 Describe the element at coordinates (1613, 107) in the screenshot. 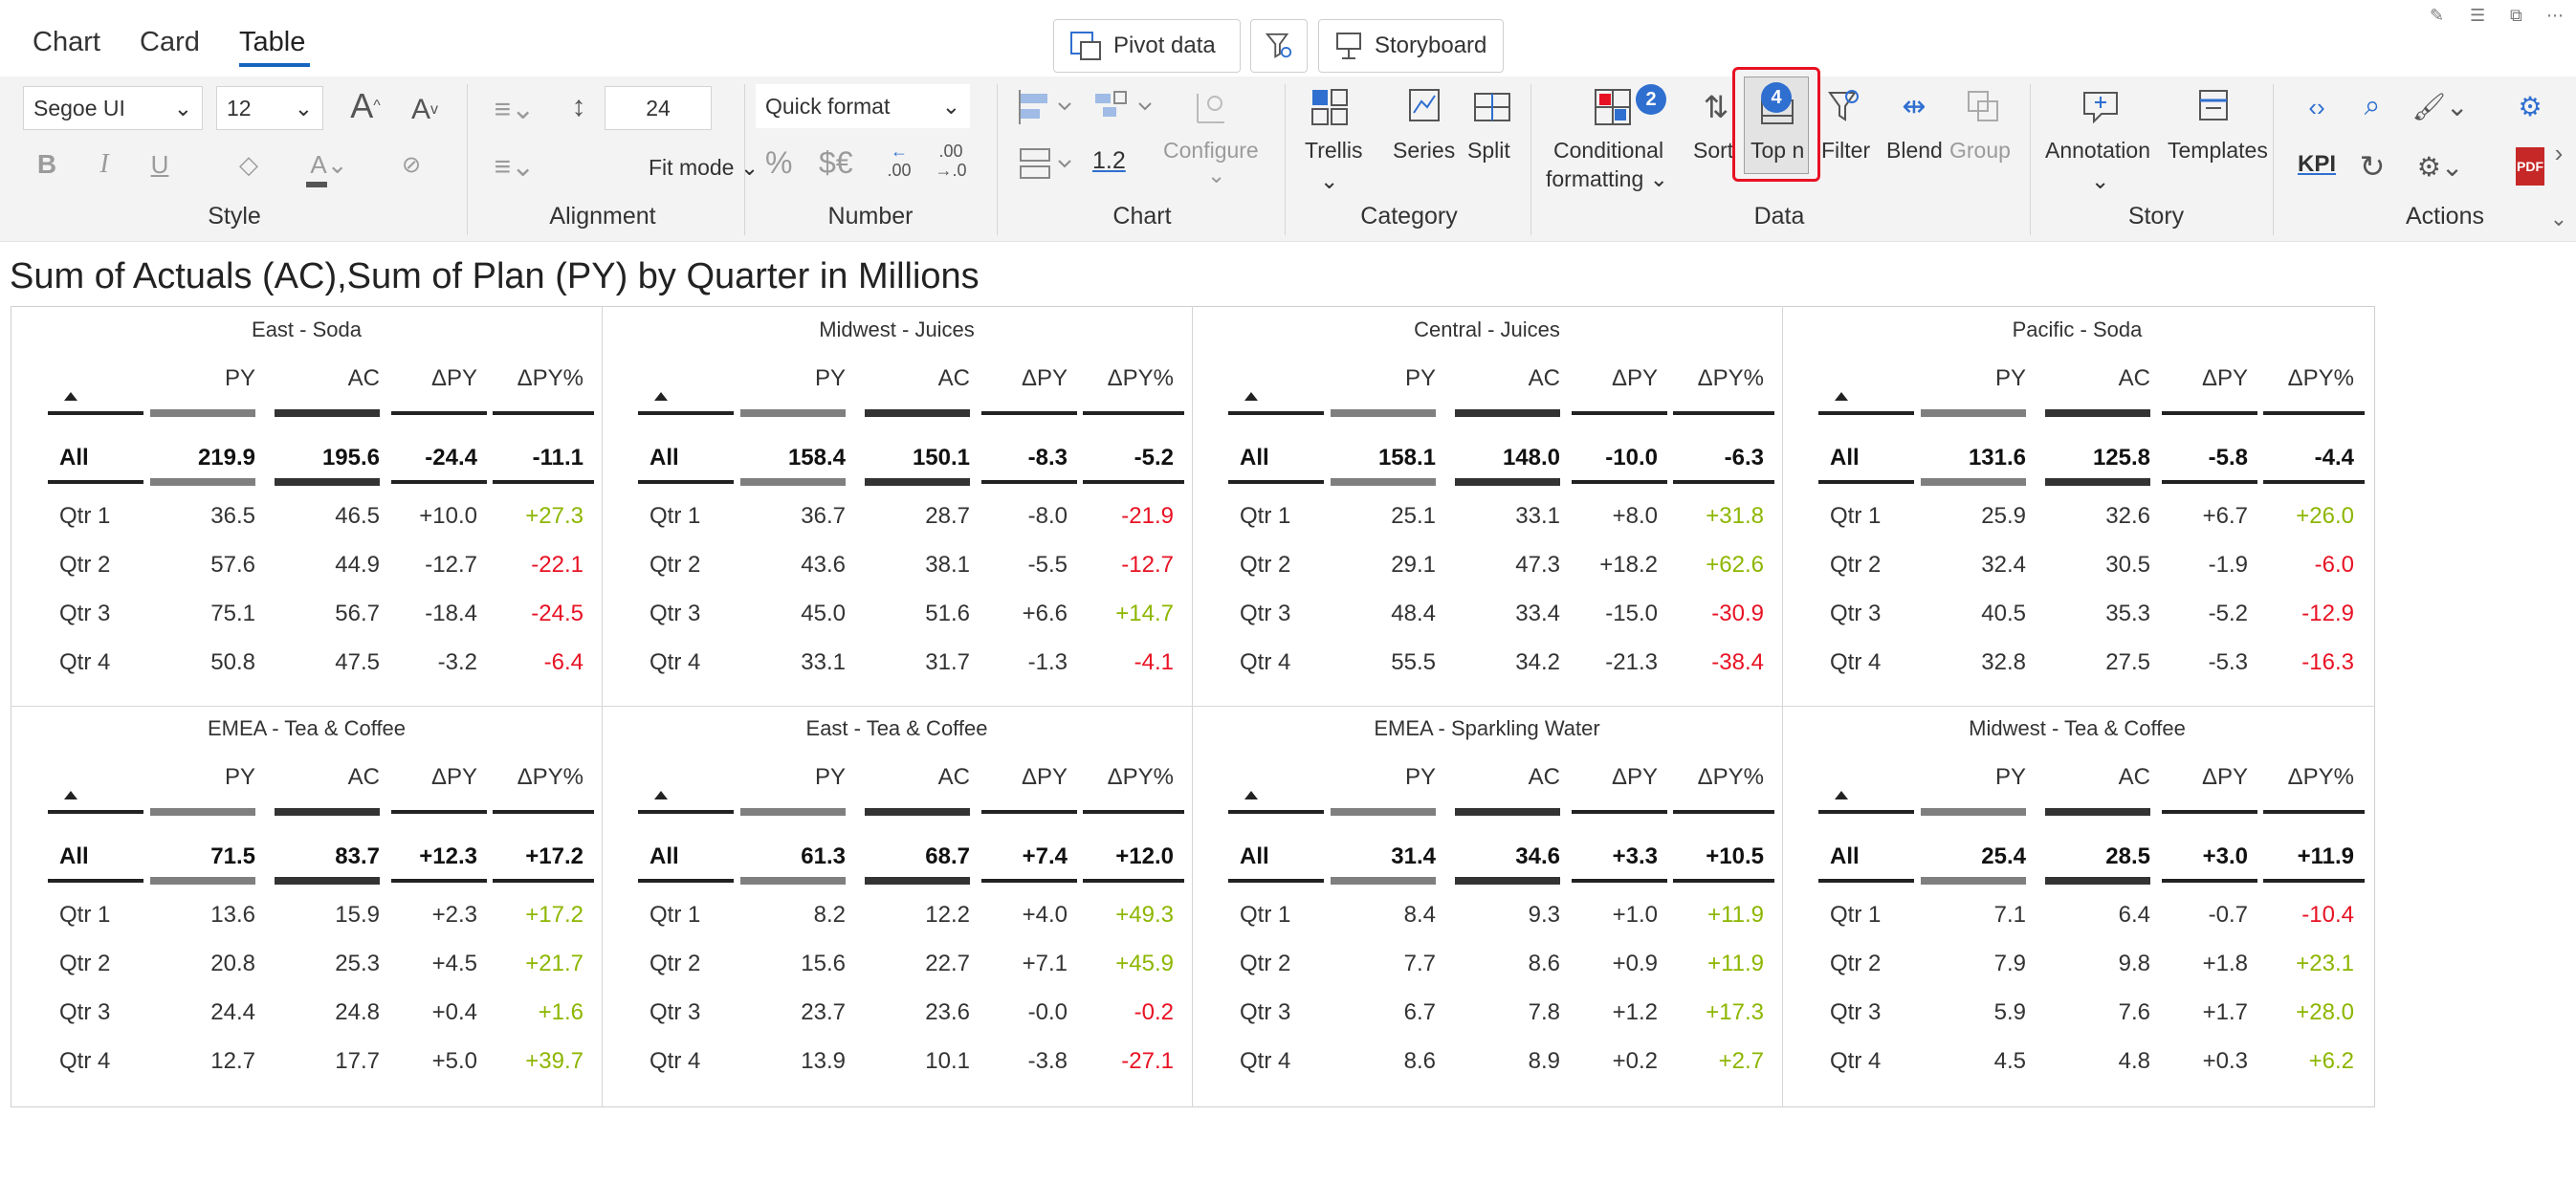

I see `conditional-formatting-icon` at that location.